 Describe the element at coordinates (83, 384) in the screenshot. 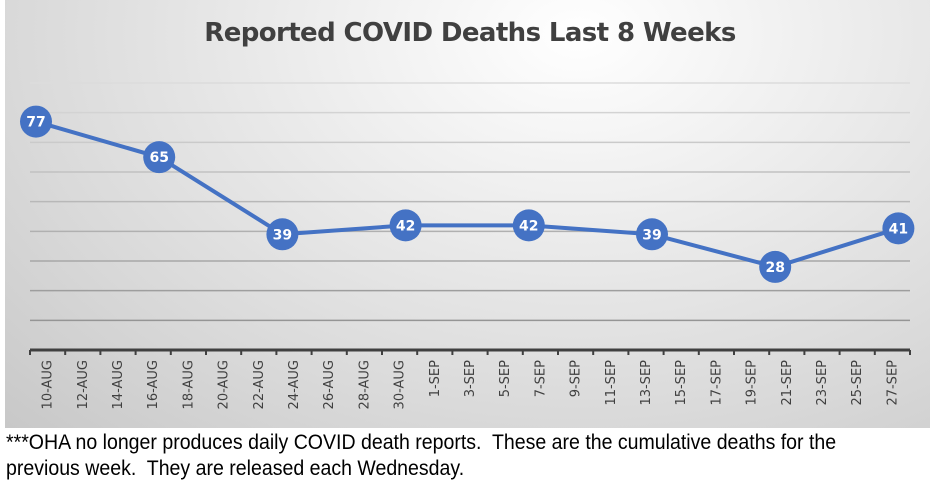

I see `x-tick-label: 12-AUG` at that location.